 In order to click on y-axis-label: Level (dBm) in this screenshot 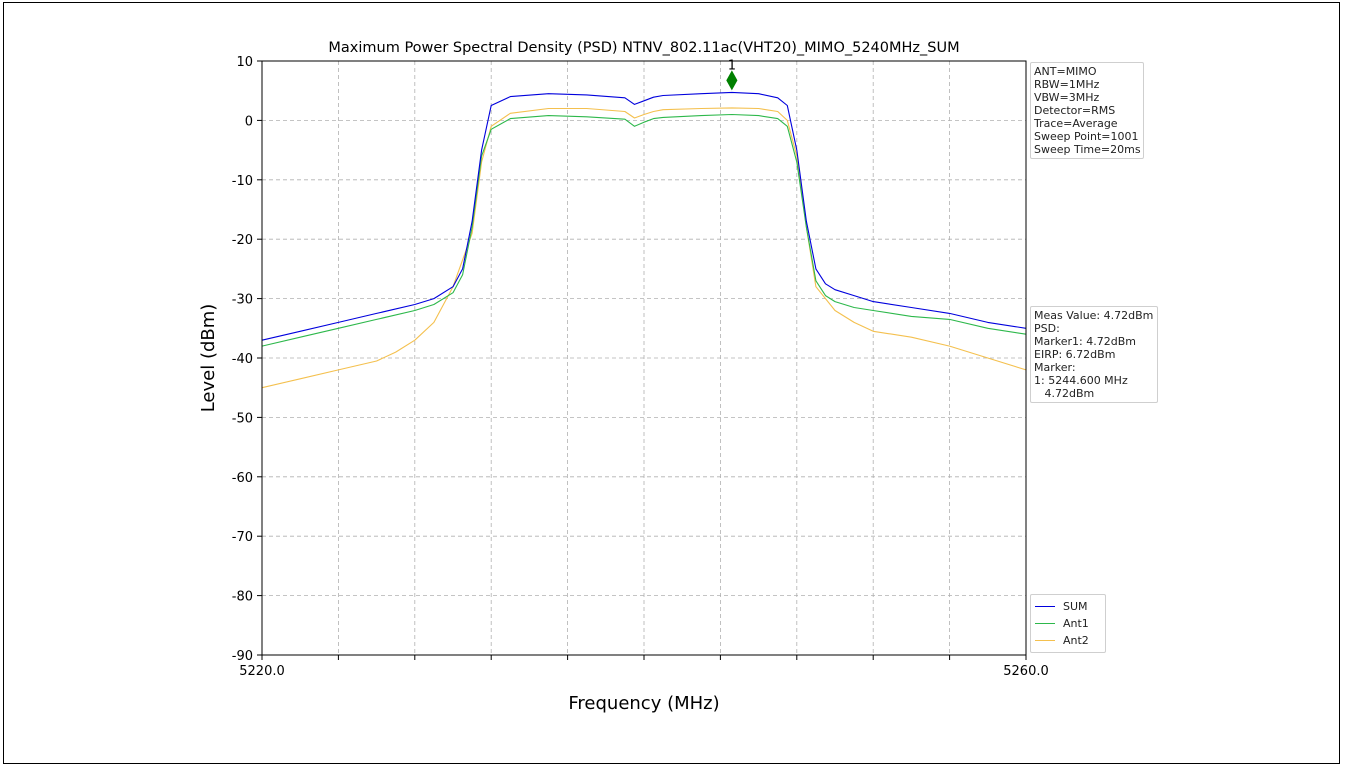, I will do `click(208, 358)`.